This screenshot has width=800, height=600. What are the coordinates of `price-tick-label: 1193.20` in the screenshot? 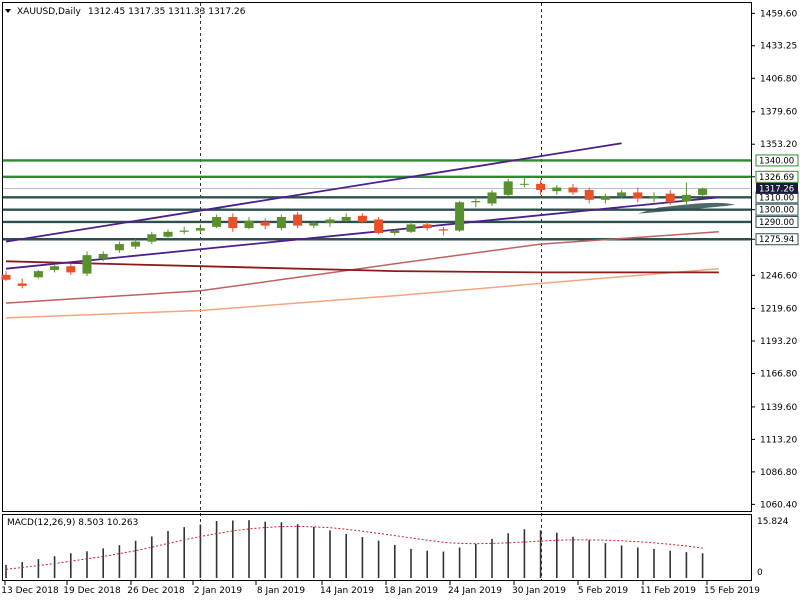 It's located at (778, 342).